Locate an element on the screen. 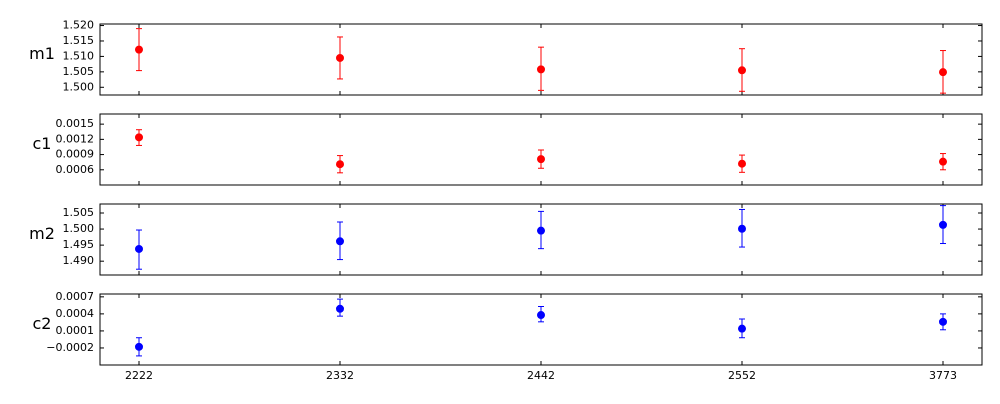 The image size is (1000, 404). y-tick-label: 1.490 is located at coordinates (79, 260).